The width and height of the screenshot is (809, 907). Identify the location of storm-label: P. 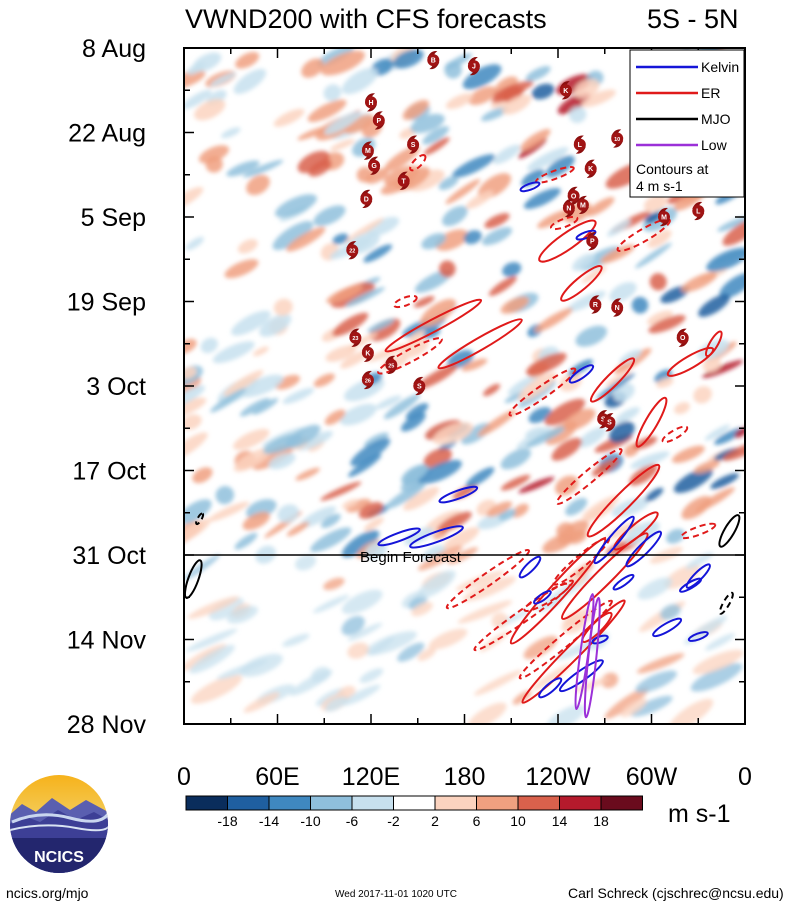
(378, 121).